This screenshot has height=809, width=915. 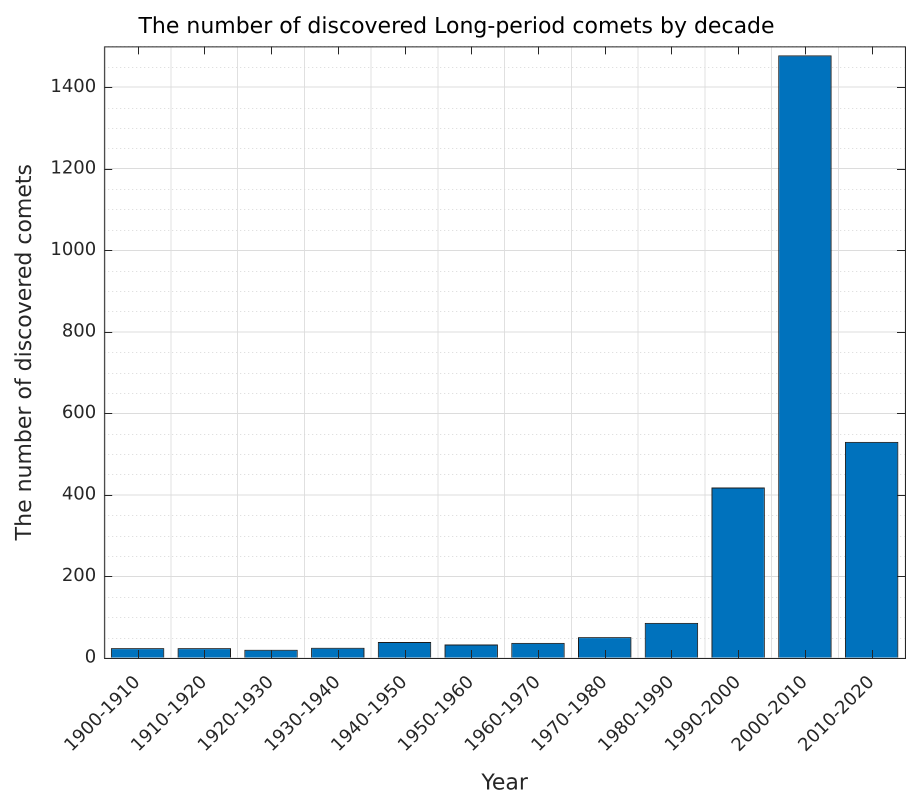 What do you see at coordinates (79, 412) in the screenshot?
I see `y-tick-label: 600` at bounding box center [79, 412].